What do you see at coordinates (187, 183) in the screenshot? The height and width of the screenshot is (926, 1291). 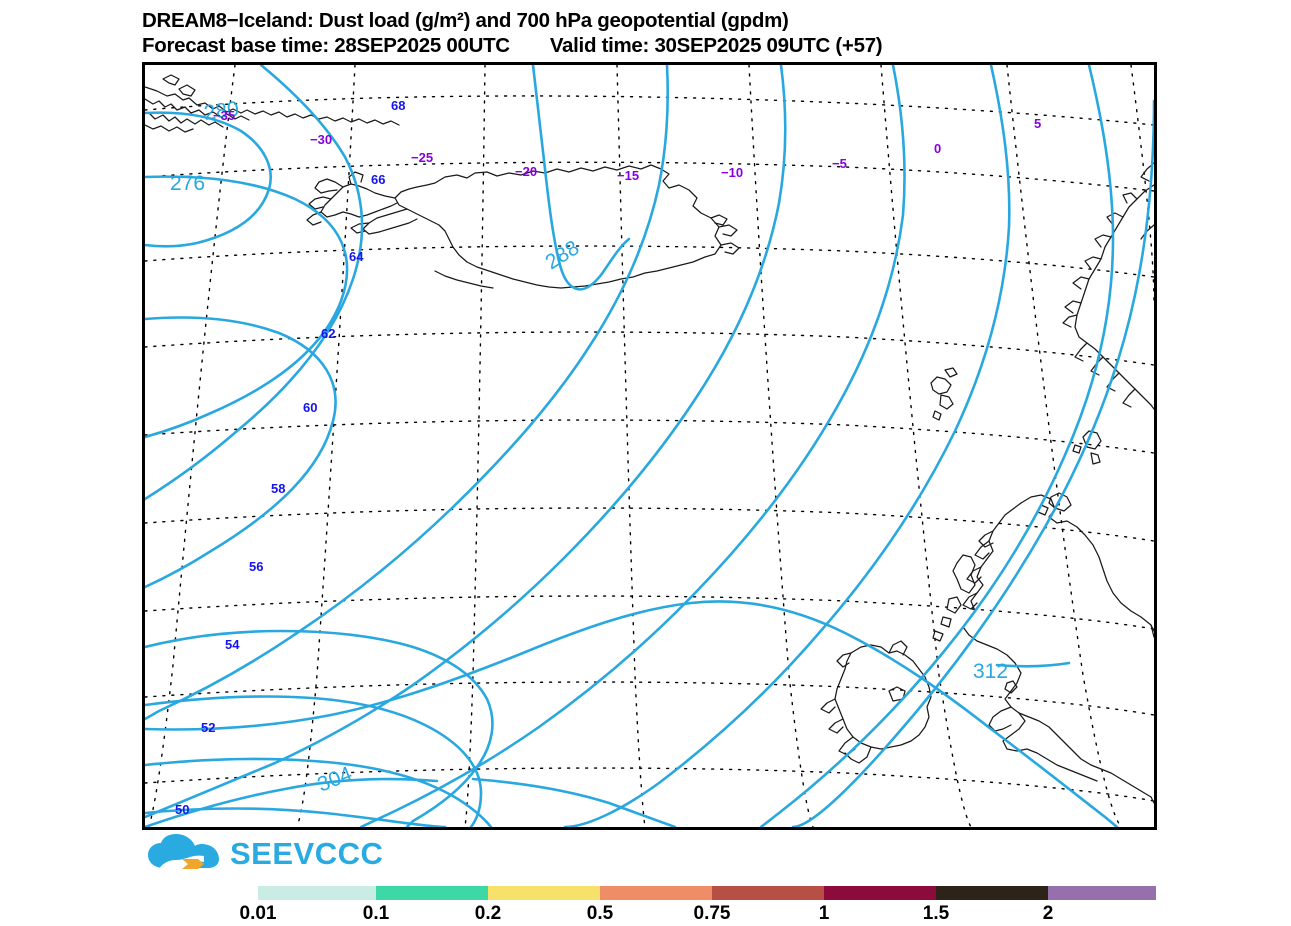 I see `geopotential-label-276: 276` at bounding box center [187, 183].